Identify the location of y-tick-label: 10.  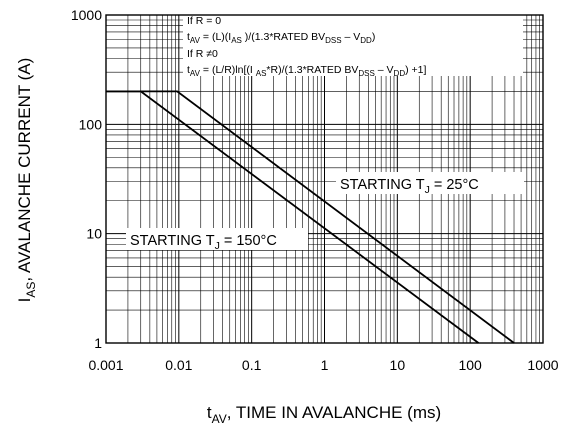
(94, 234).